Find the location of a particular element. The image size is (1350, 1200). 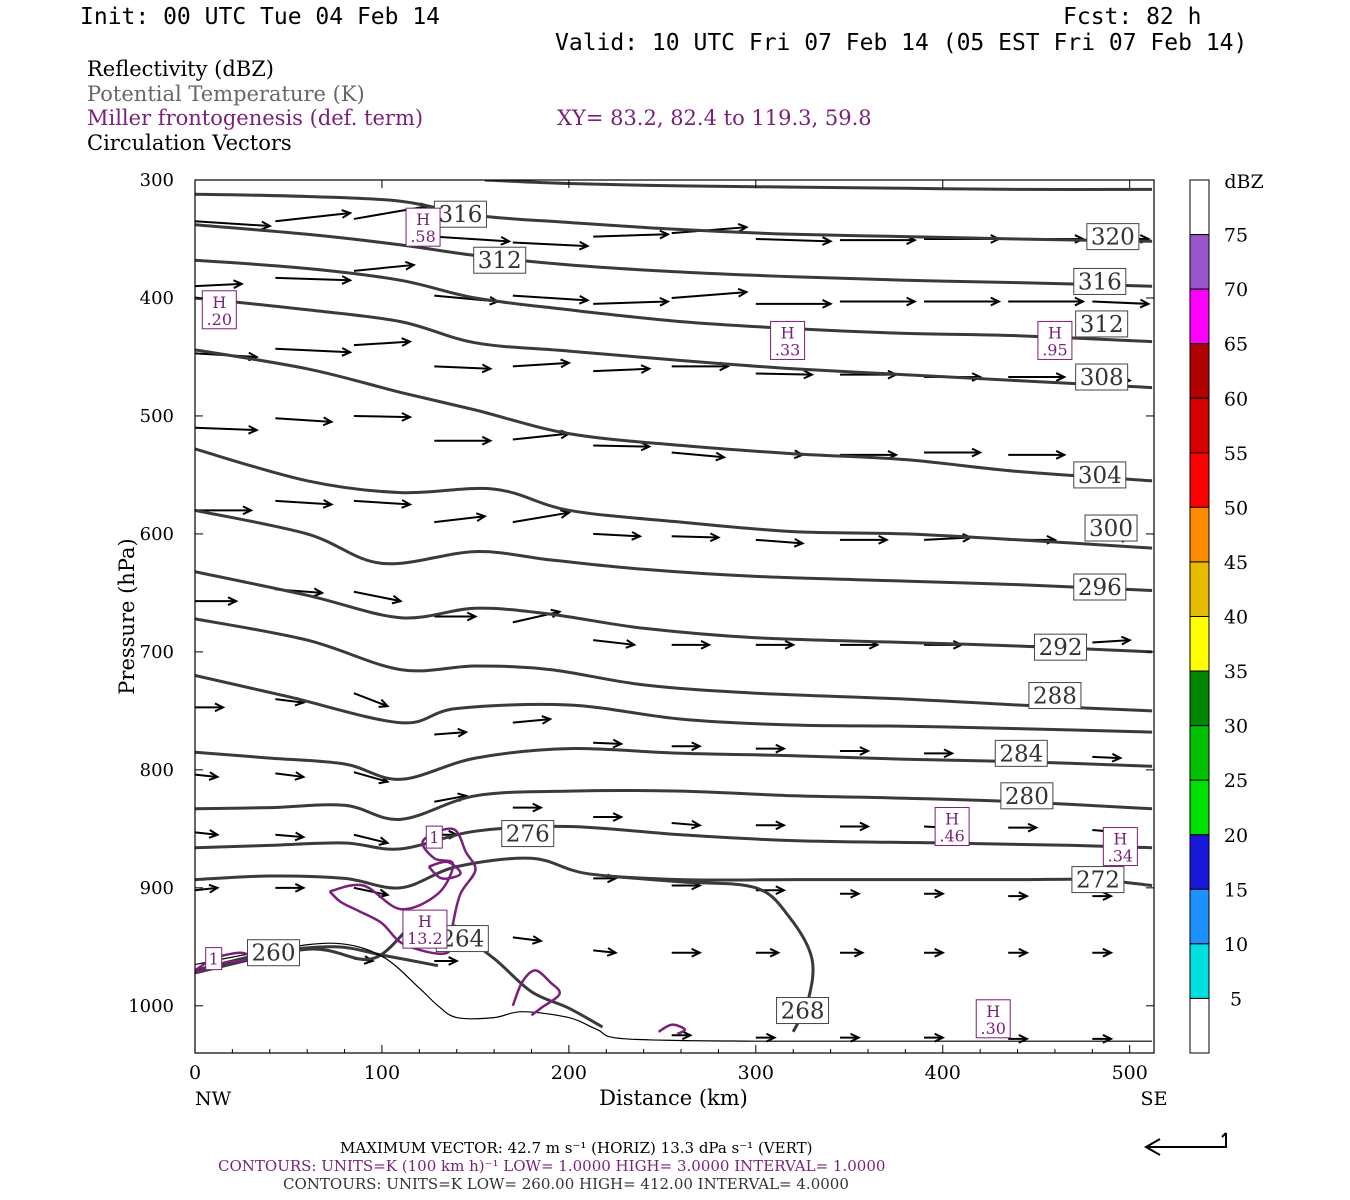

theta-label: 320 is located at coordinates (1113, 238).